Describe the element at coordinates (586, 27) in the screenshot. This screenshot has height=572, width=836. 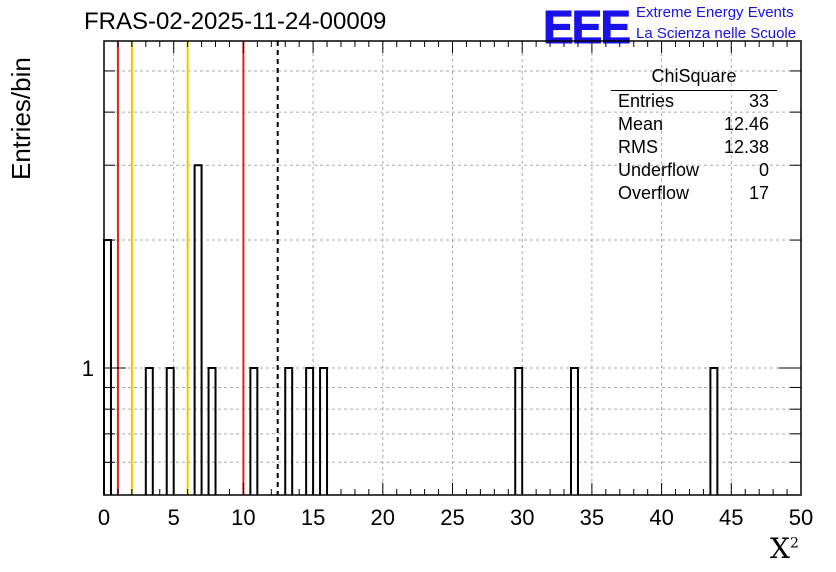
I see `eee-logo: EEE` at that location.